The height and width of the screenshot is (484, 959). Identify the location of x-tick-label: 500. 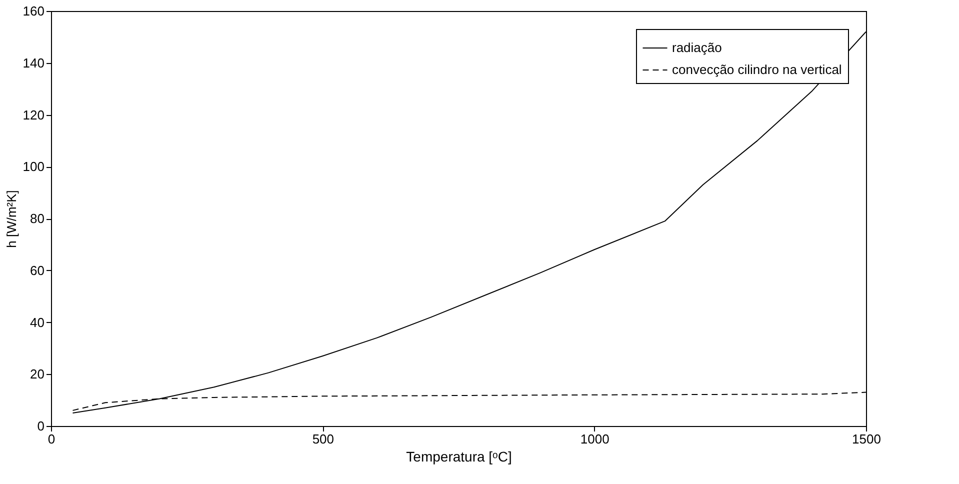
(323, 439).